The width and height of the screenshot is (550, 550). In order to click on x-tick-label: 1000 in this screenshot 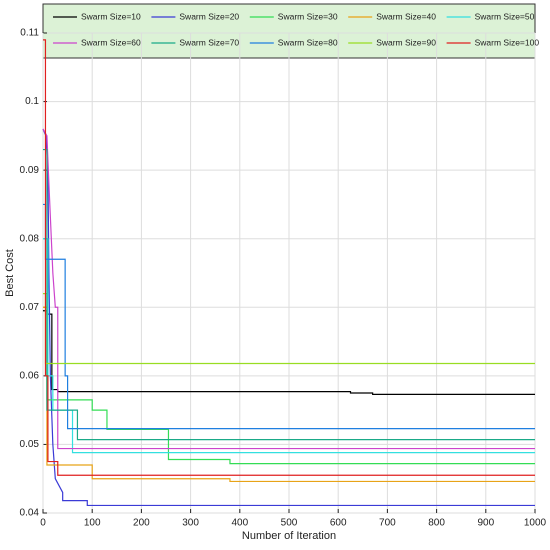, I will do `click(535, 523)`.